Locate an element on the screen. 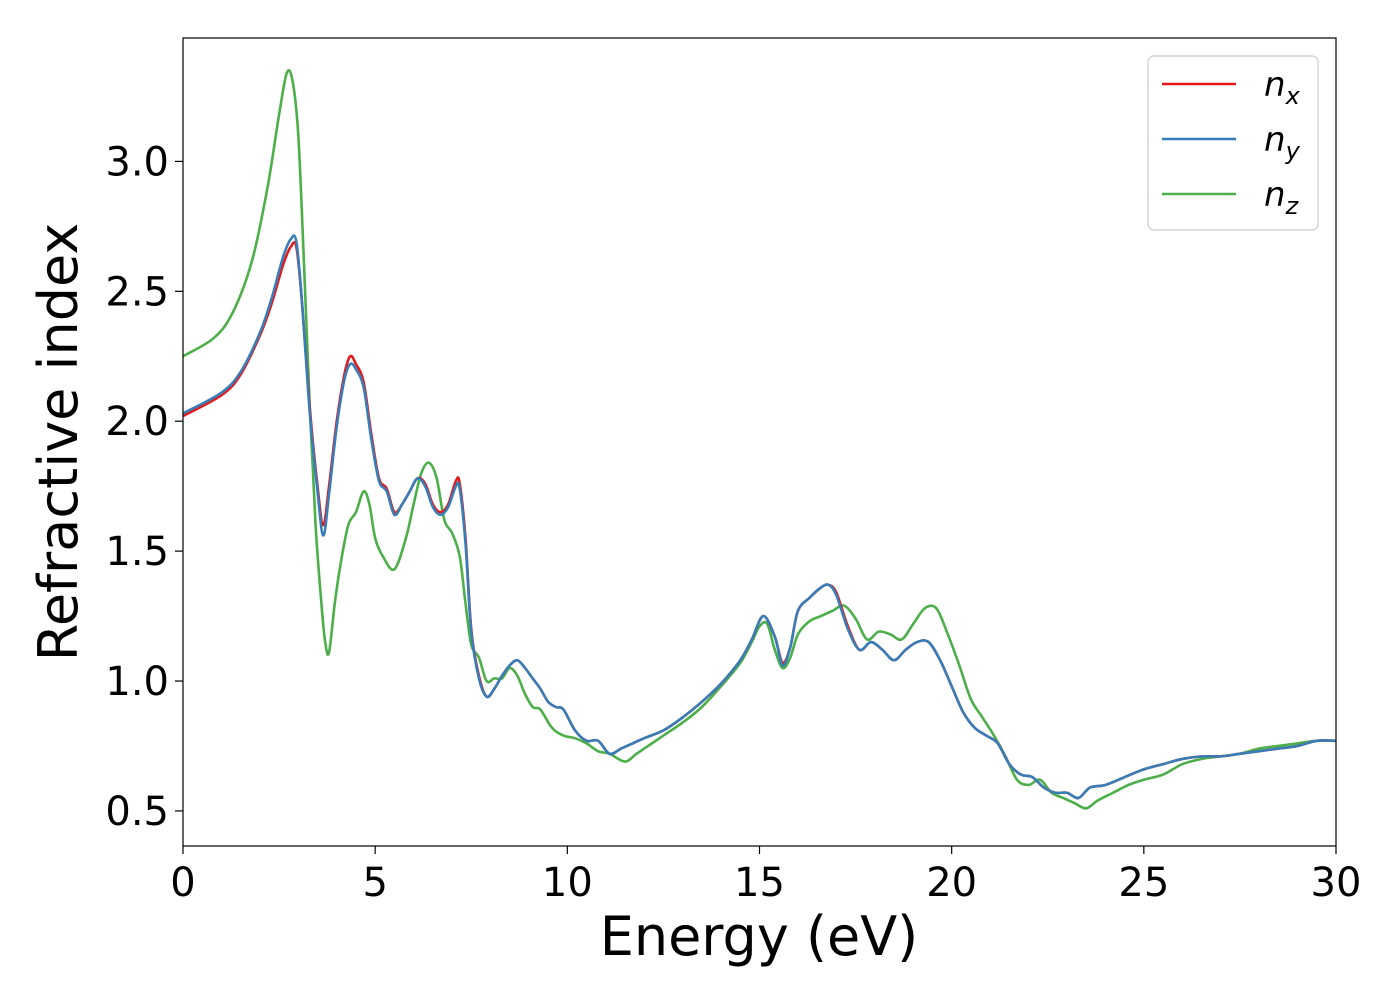 The width and height of the screenshot is (1400, 1000). y-tick-label: 2.0 is located at coordinates (137, 422).